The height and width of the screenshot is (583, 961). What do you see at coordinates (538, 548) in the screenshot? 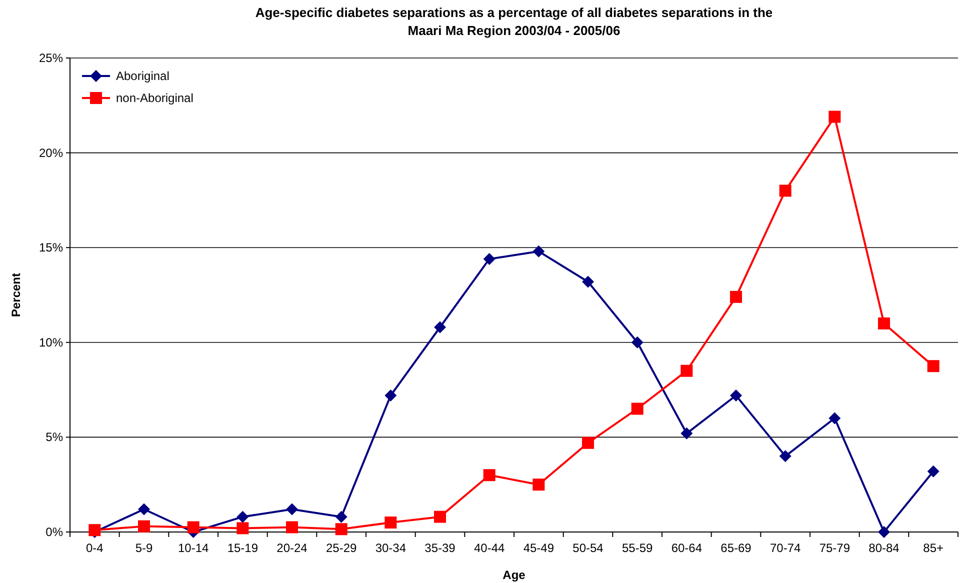
I see `x-tick-label: 45-49` at bounding box center [538, 548].